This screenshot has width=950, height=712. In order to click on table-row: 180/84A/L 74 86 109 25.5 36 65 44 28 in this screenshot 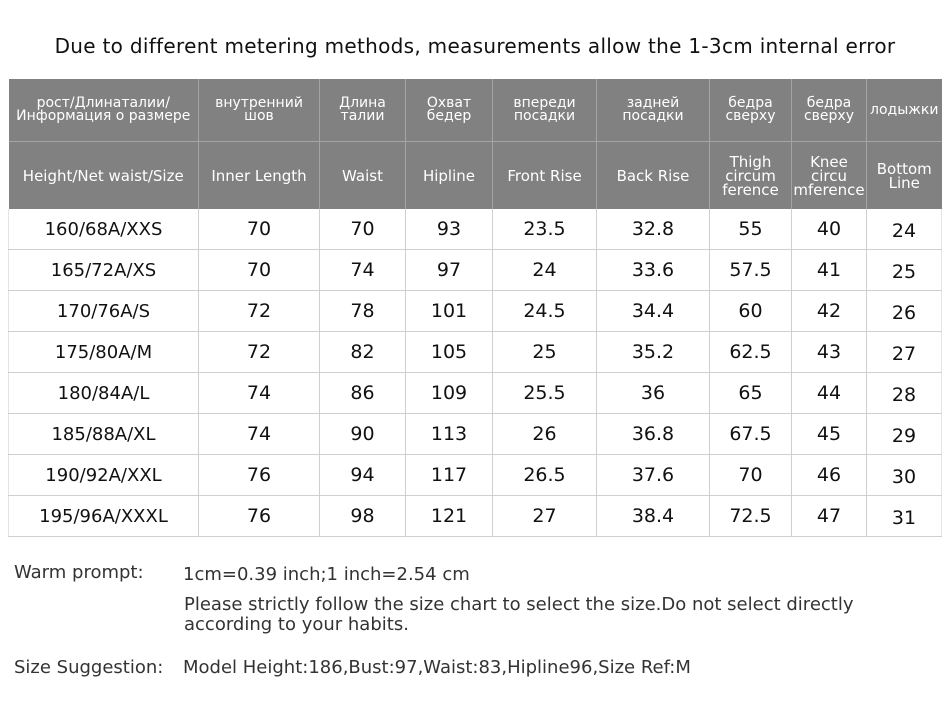, I will do `click(475, 393)`.